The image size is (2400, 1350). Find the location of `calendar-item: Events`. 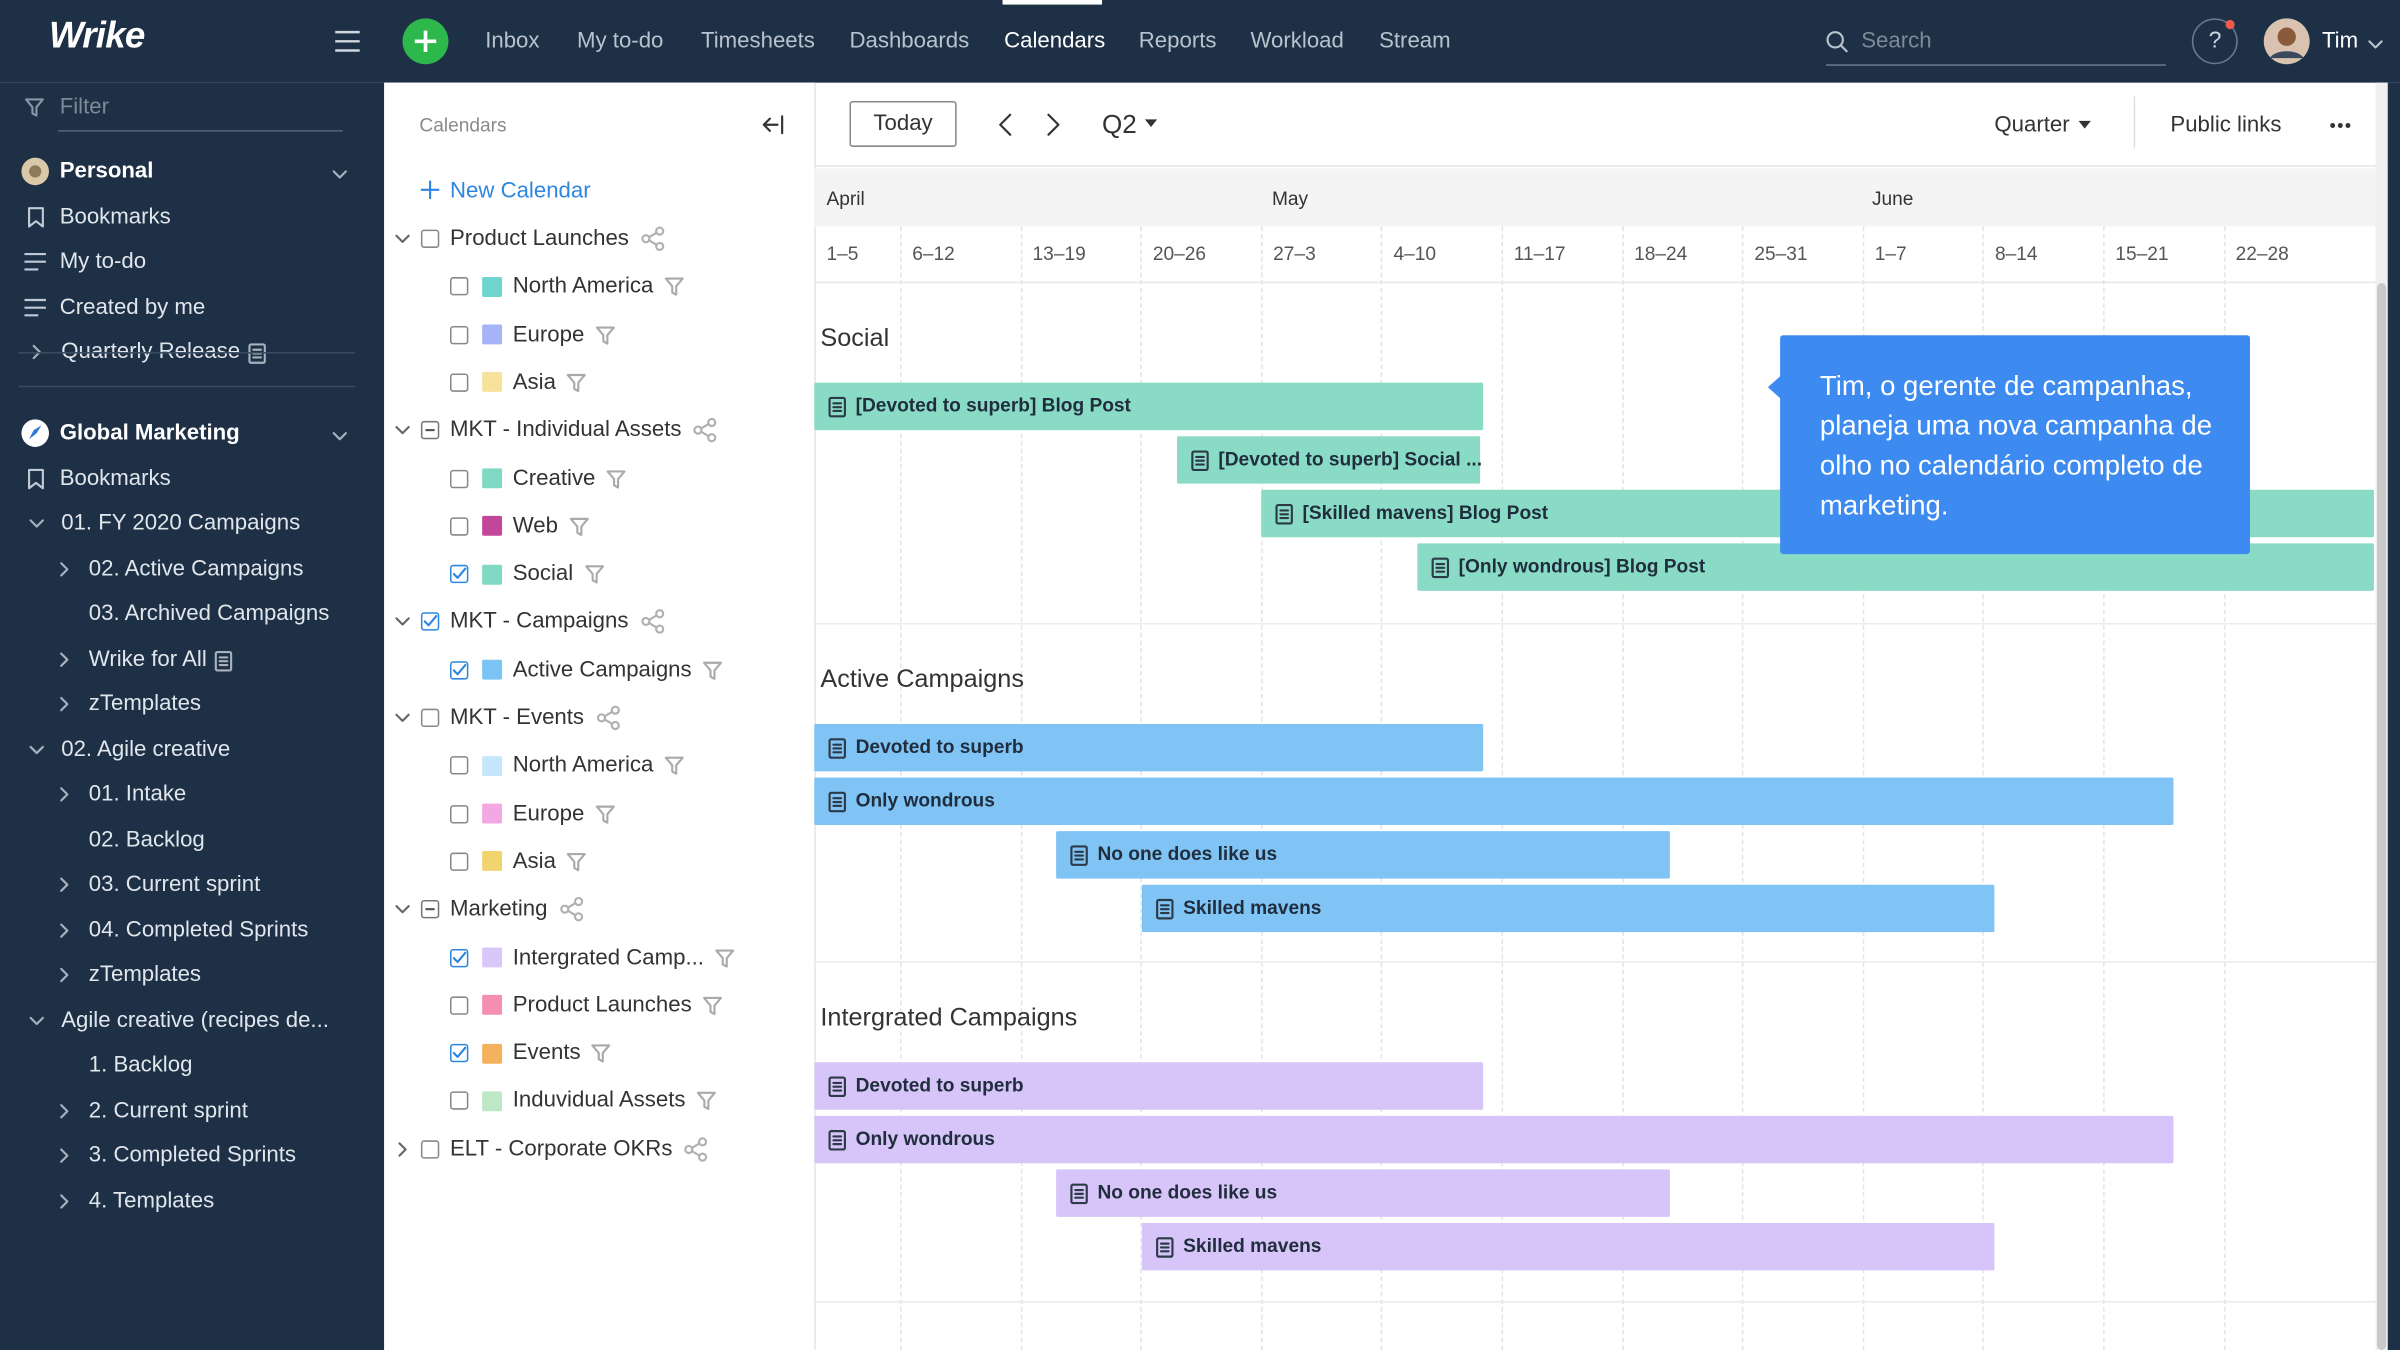

calendar-item: Events is located at coordinates (546, 1053).